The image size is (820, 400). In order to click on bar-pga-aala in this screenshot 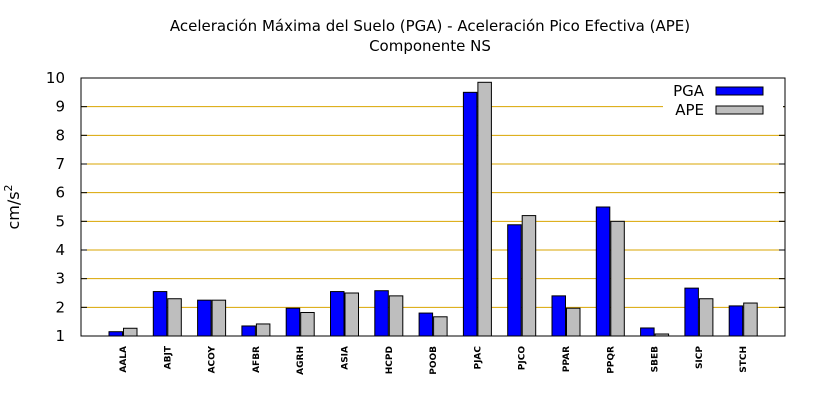, I will do `click(115, 334)`.